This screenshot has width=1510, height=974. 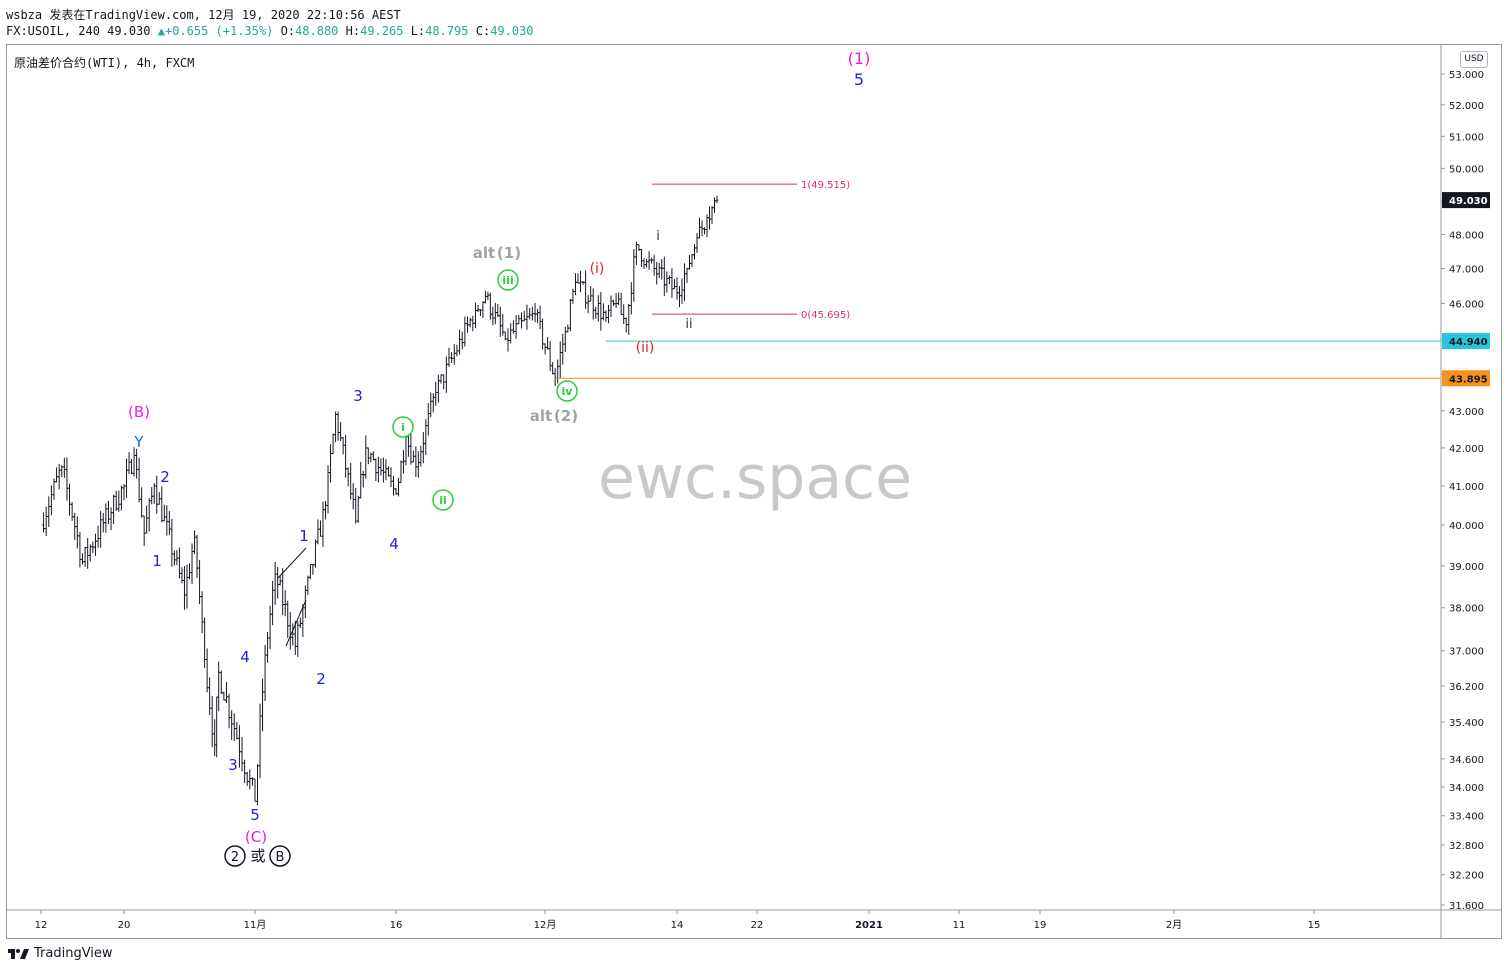 What do you see at coordinates (1474, 59) in the screenshot?
I see `currency-label: USD` at bounding box center [1474, 59].